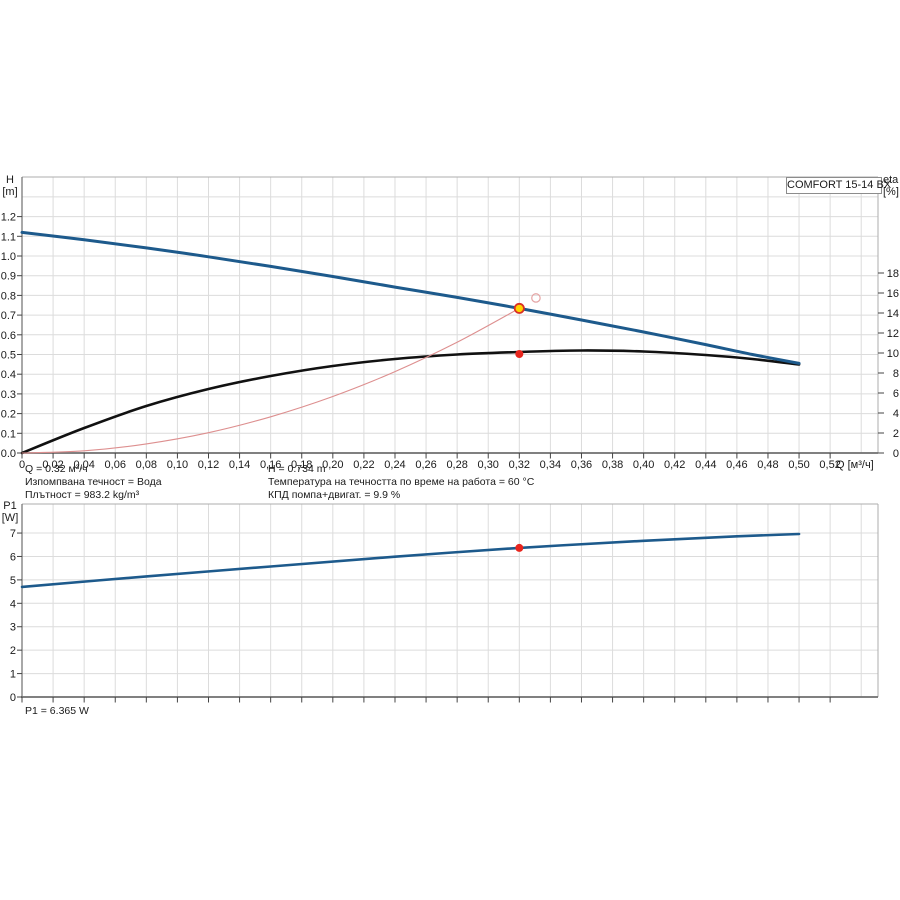 The height and width of the screenshot is (900, 900). I want to click on y-tick-label-left: 0, so click(13, 698).